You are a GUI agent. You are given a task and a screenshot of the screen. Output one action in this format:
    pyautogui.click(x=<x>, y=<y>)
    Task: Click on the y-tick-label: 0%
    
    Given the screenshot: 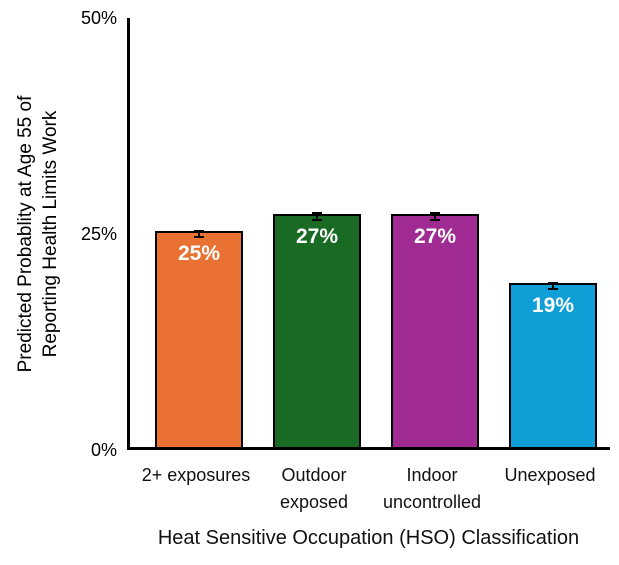 What is the action you would take?
    pyautogui.click(x=103, y=450)
    